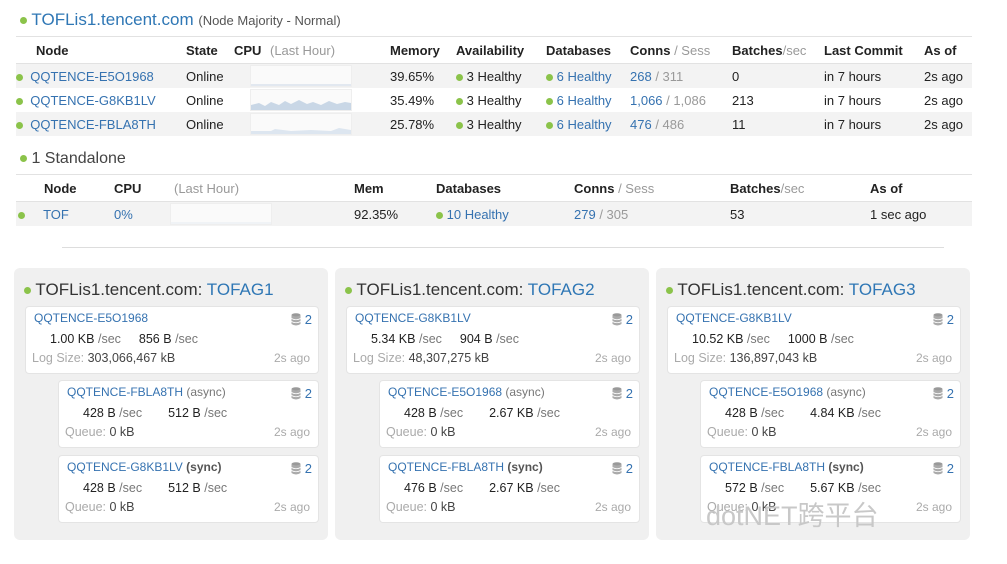 This screenshot has width=1007, height=564. I want to click on col-mem: Mem, so click(395, 188).